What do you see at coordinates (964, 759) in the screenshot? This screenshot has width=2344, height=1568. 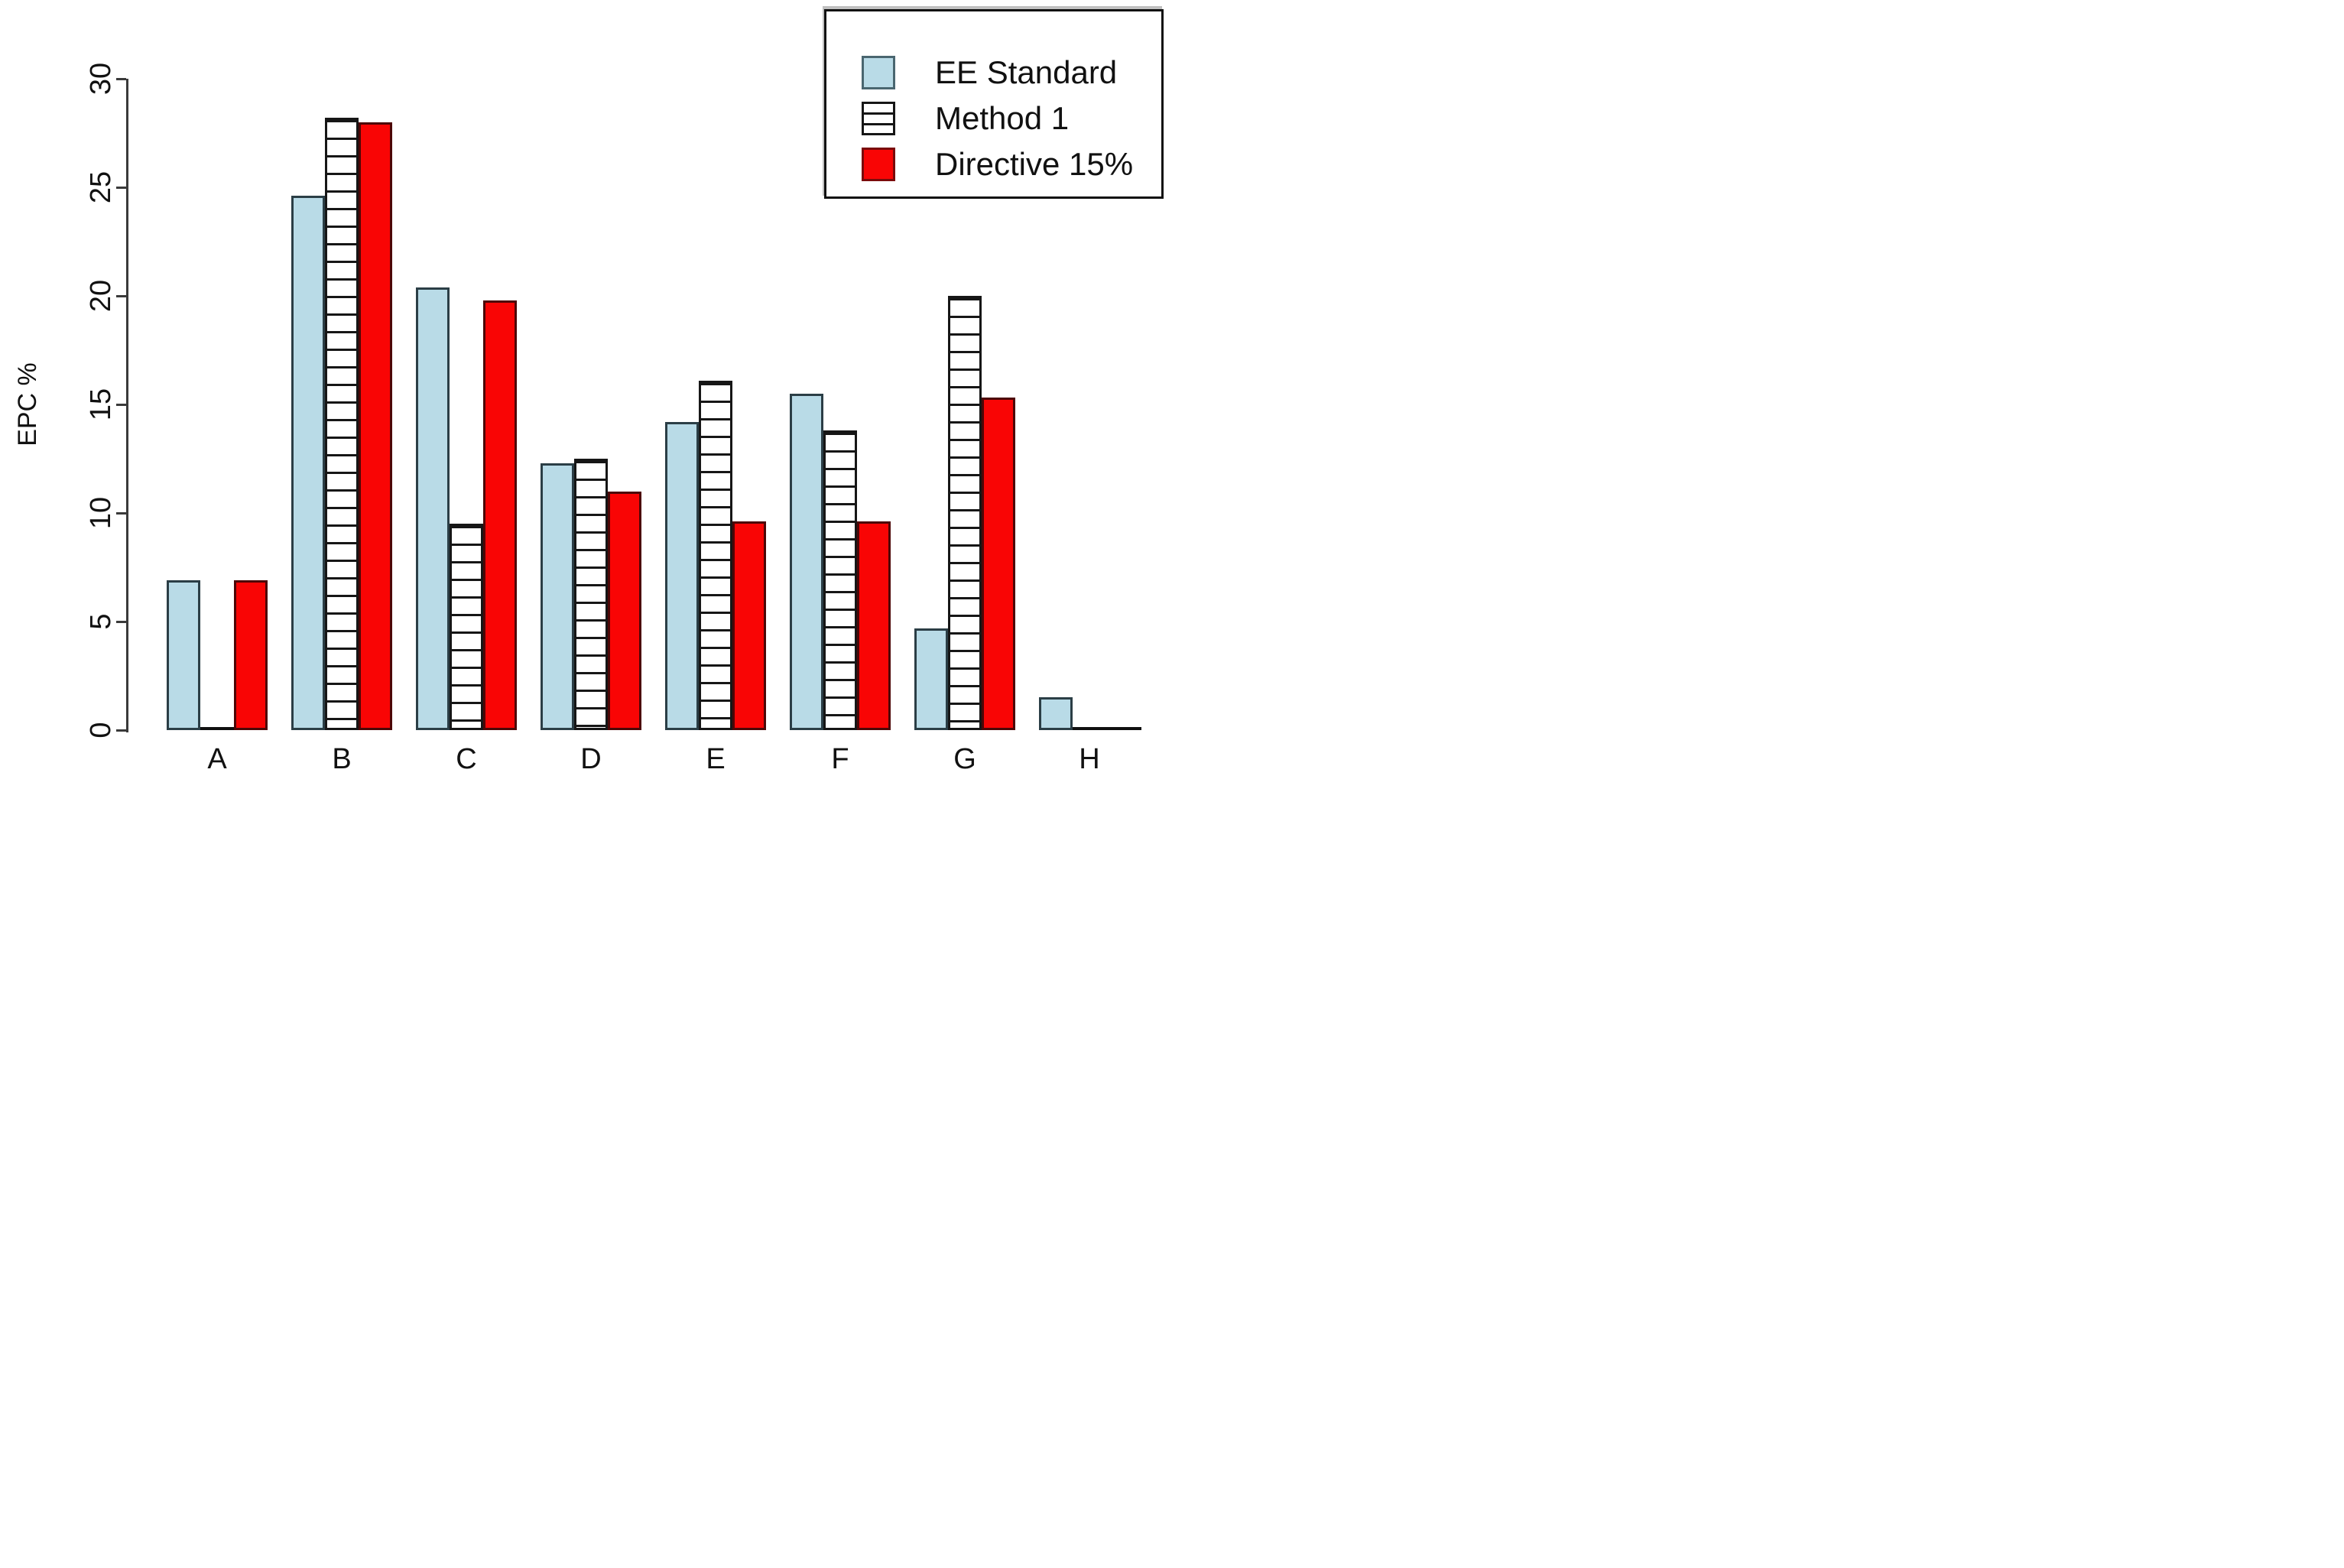 I see `x-category-label-g: G` at bounding box center [964, 759].